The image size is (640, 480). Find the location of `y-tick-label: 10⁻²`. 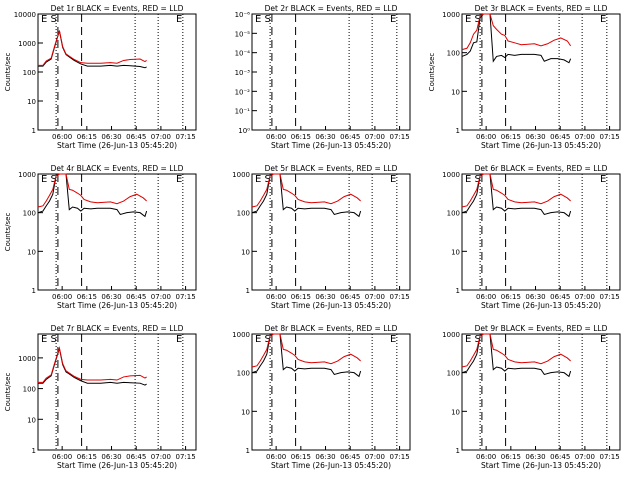

y-tick-label: 10⁻² is located at coordinates (243, 92).